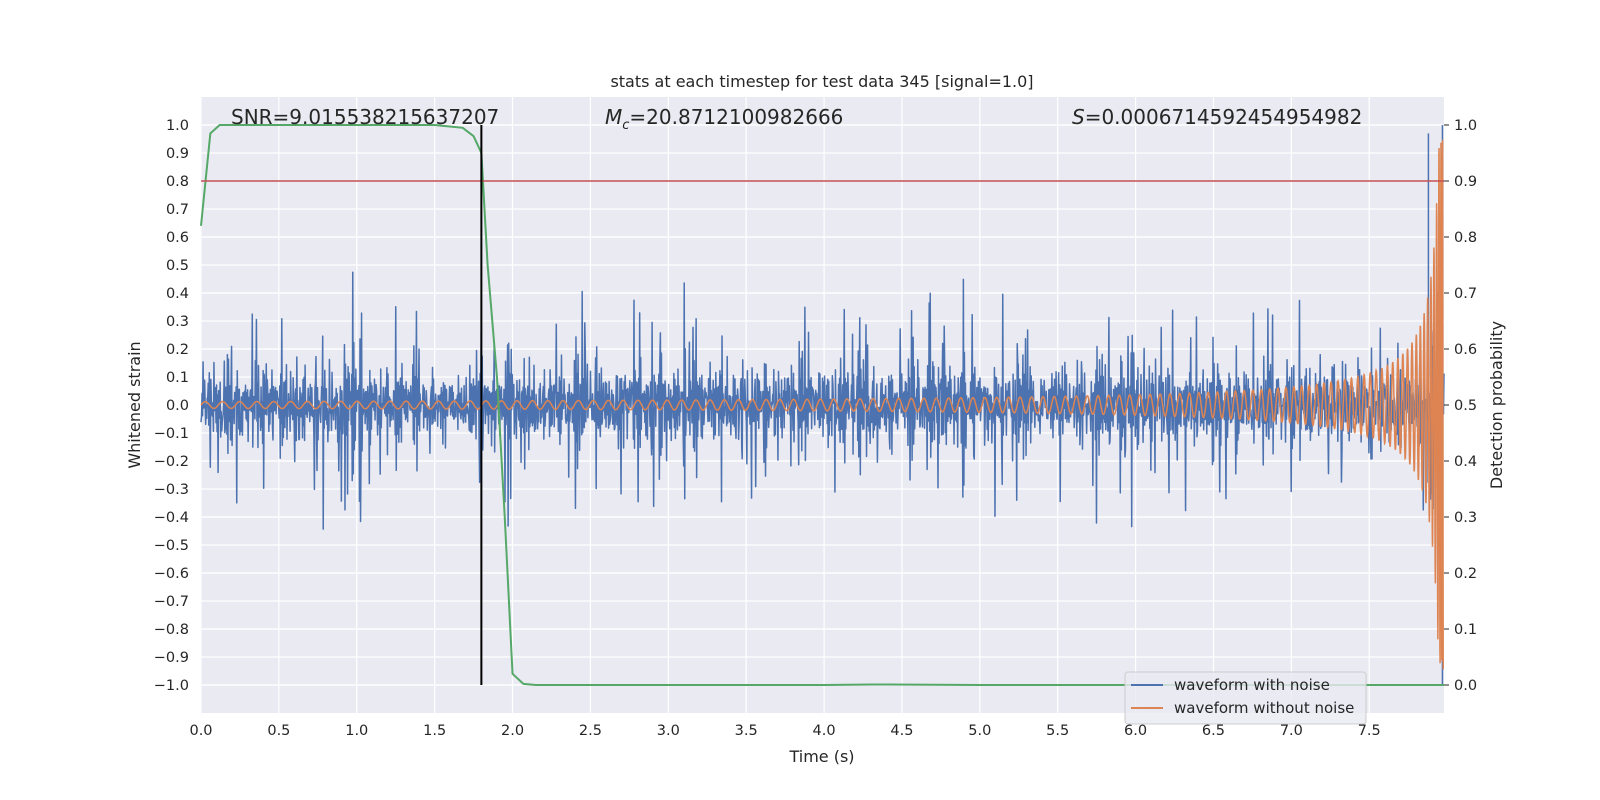  I want to click on y2-tick-label: 0.4, so click(1465, 462).